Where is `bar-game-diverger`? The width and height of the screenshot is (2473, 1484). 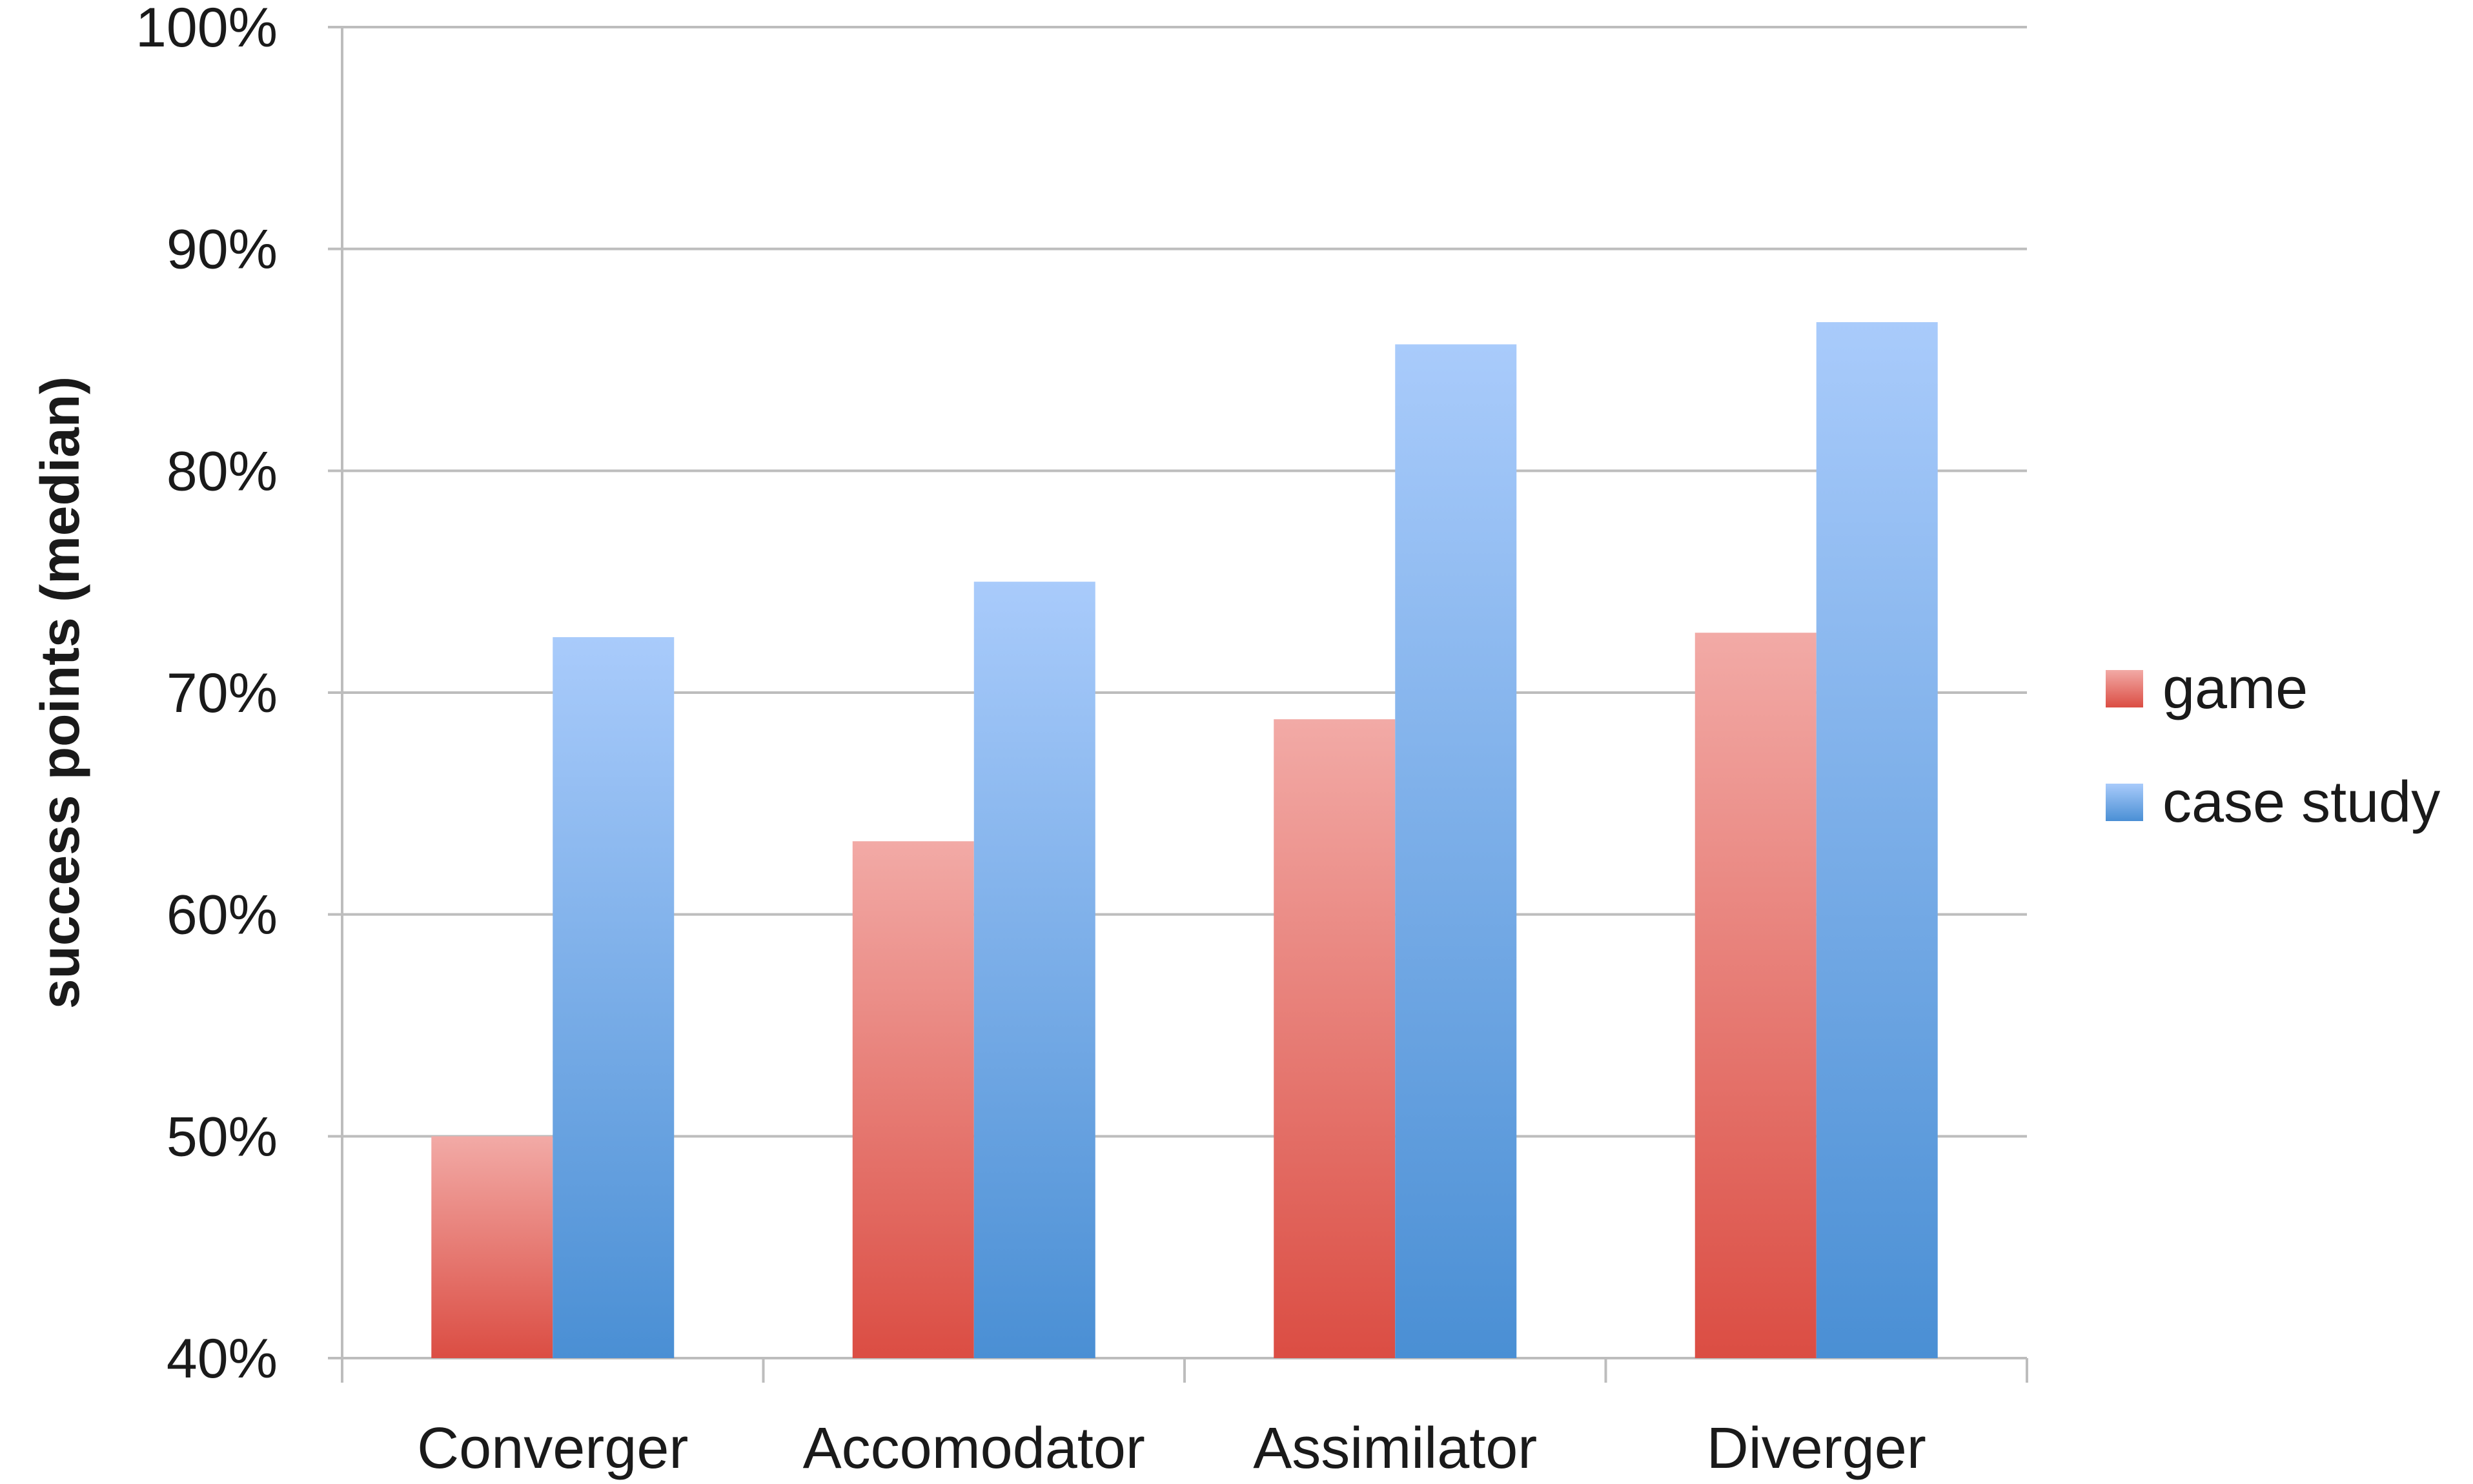
bar-game-diverger is located at coordinates (1756, 996).